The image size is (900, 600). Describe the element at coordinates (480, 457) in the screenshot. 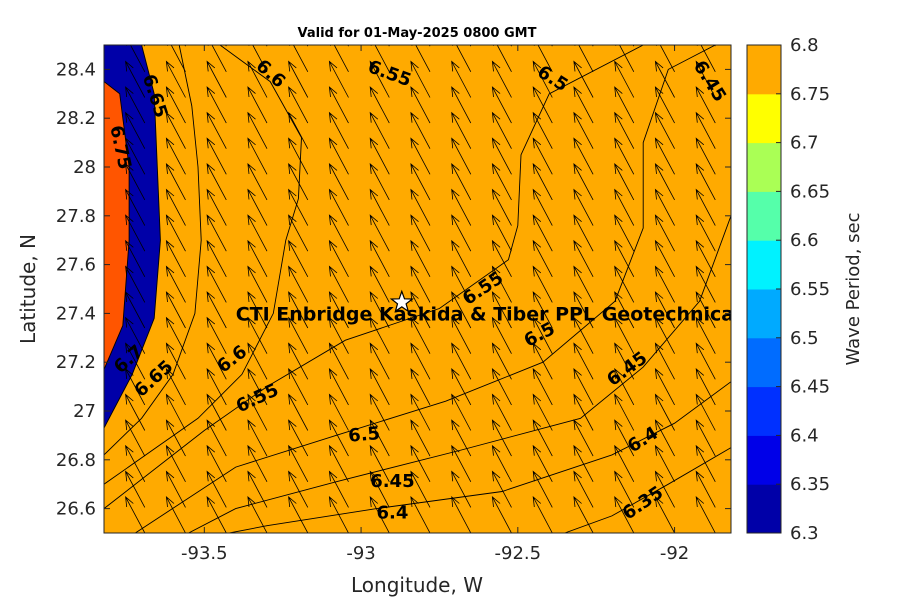

I see `contour-line-6.4` at that location.